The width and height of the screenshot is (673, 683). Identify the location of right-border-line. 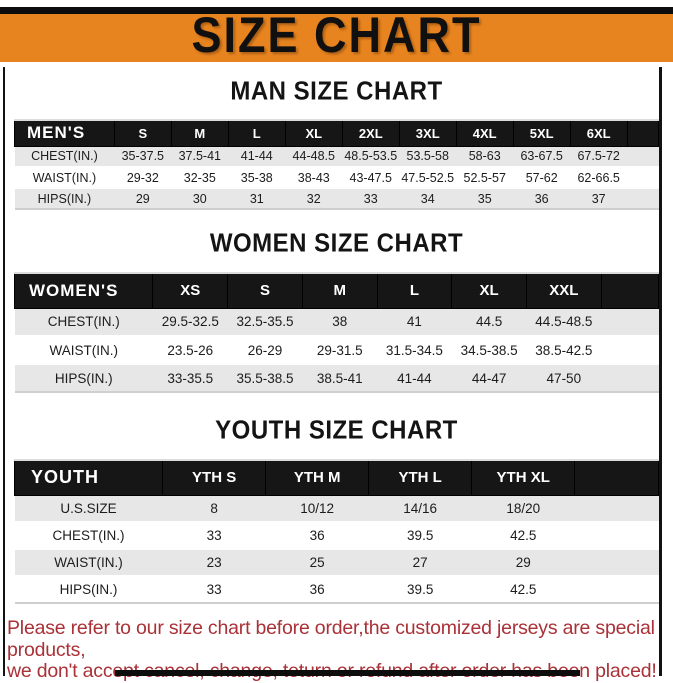
(660, 371).